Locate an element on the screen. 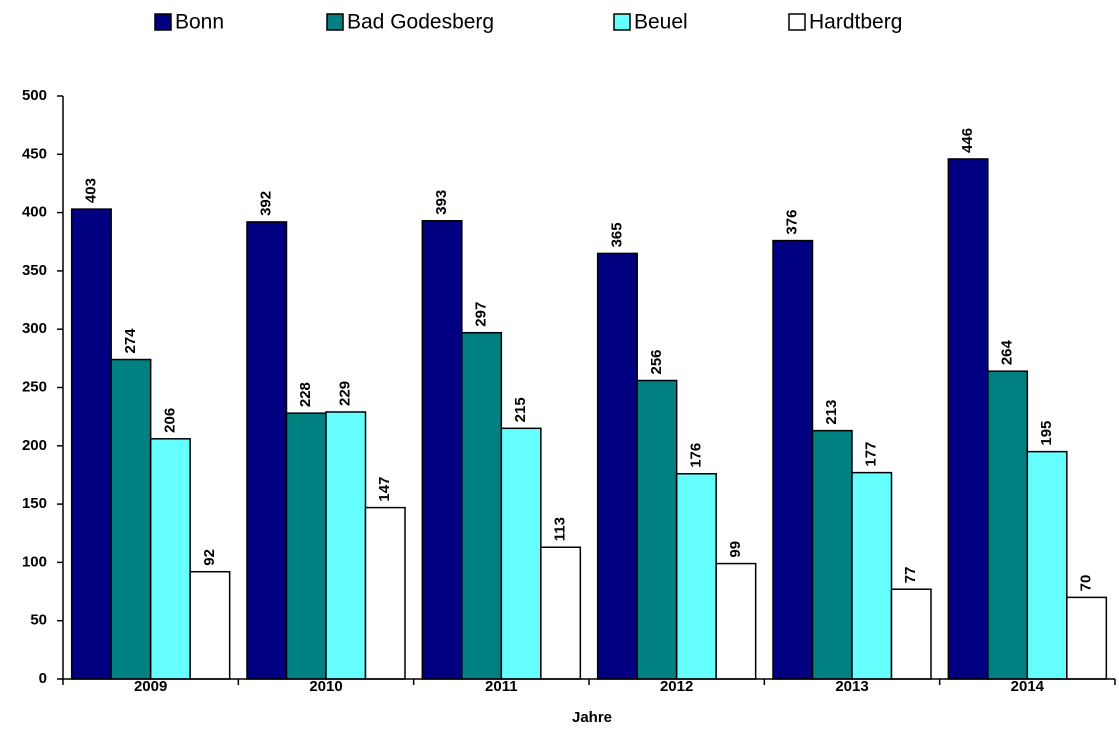  value-label: 70 is located at coordinates (1086, 583).